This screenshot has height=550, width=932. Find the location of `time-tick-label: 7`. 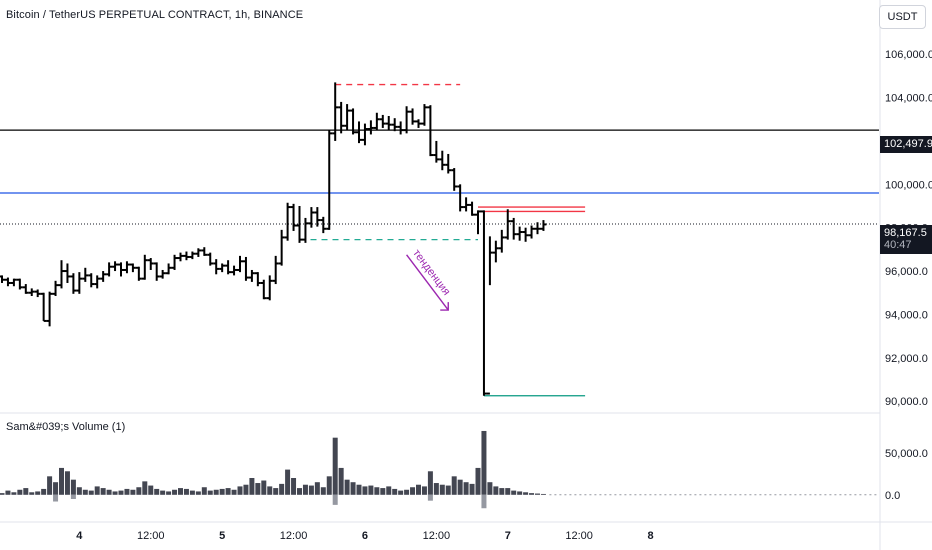

time-tick-label: 7 is located at coordinates (508, 536).